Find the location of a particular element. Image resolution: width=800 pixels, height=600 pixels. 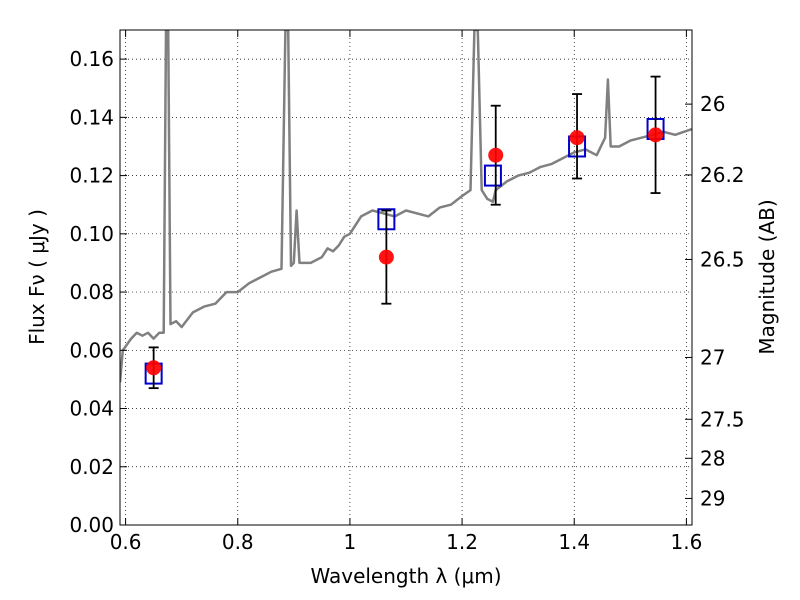

x-tick-label: 0.6 is located at coordinates (126, 542).